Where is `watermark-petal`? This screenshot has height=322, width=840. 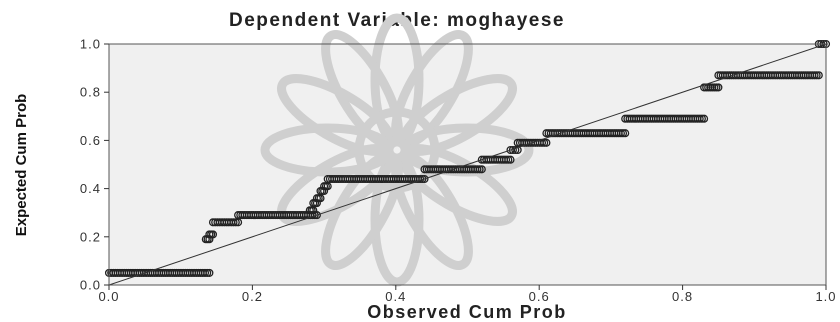 watermark-petal is located at coordinates (362, 89).